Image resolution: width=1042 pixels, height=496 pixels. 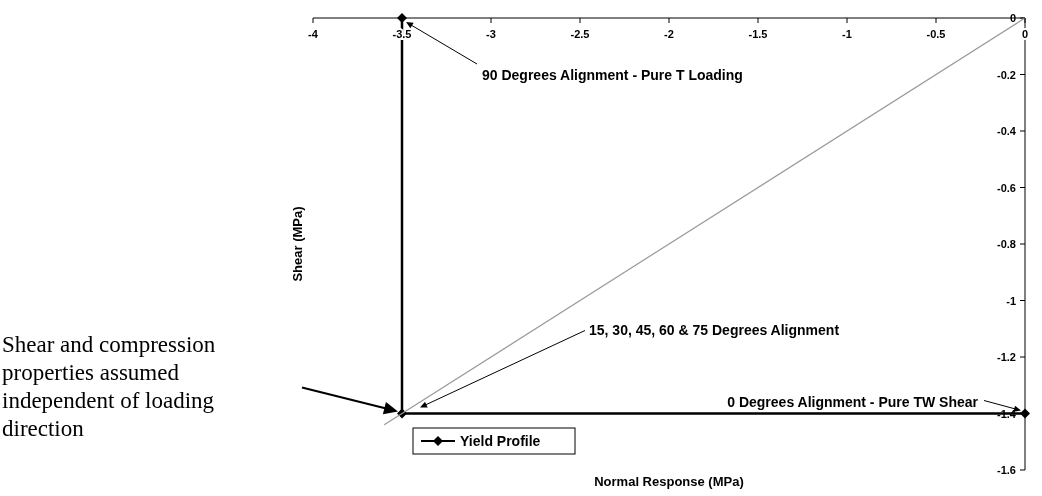 What do you see at coordinates (1006, 244) in the screenshot?
I see `y-tick-label: -0.8` at bounding box center [1006, 244].